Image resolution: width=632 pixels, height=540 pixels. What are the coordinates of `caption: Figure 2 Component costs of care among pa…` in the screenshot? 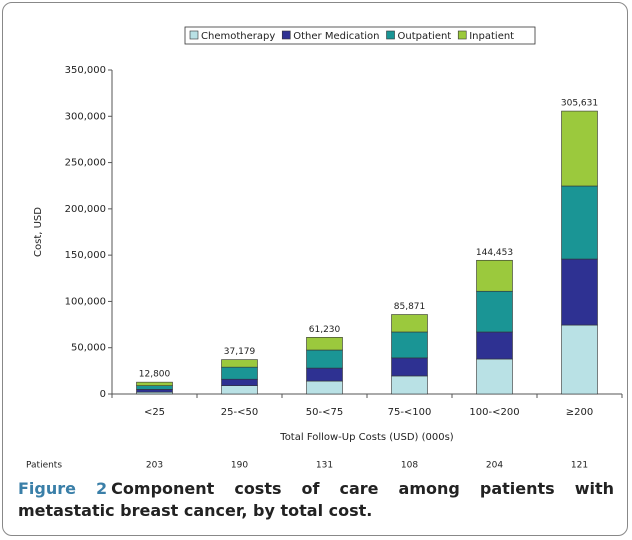 It's located at (316, 500).